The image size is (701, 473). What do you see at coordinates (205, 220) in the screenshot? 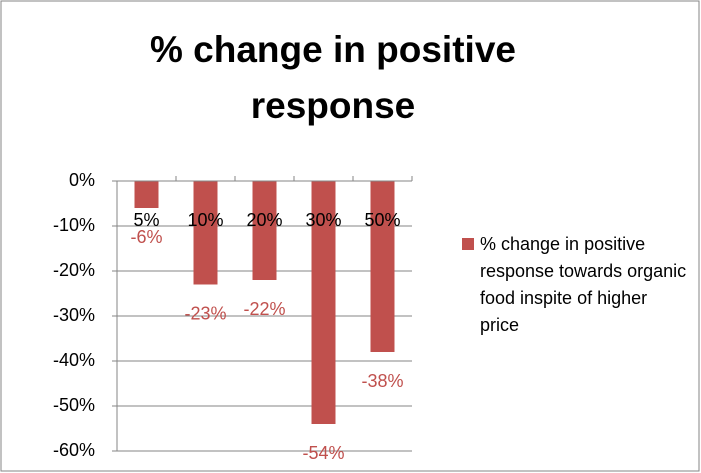
I see `x-tick-label: 10%` at bounding box center [205, 220].